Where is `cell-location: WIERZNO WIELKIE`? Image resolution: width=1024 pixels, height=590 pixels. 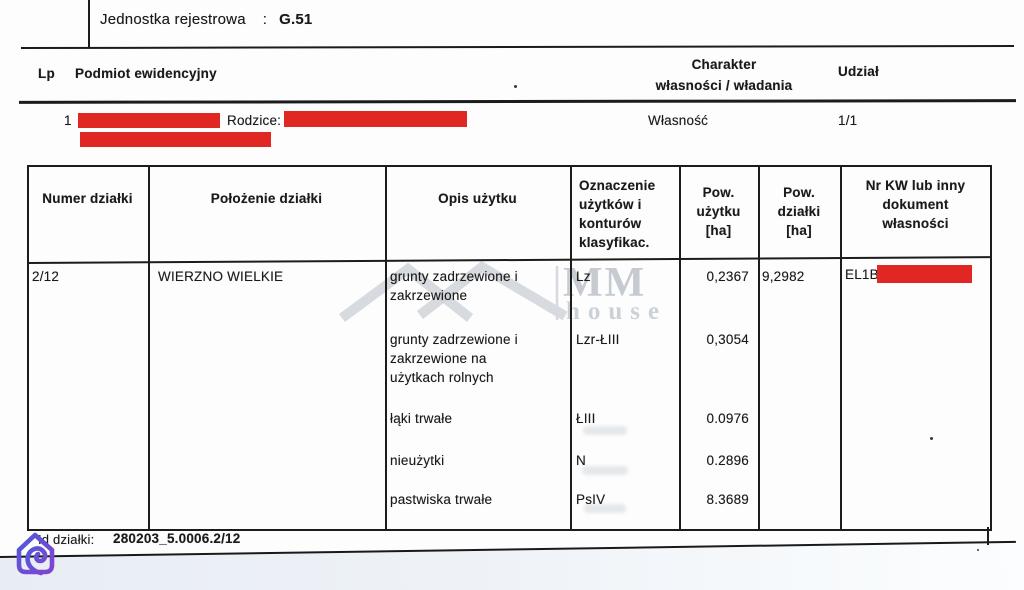
cell-location: WIERZNO WIELKIE is located at coordinates (221, 276).